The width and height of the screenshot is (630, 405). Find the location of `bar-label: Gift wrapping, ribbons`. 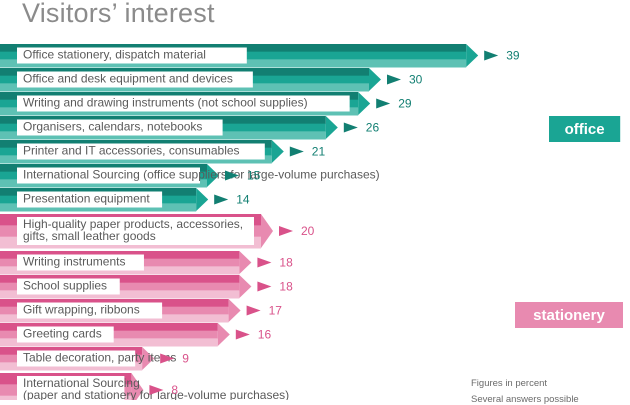

bar-label: Gift wrapping, ribbons is located at coordinates (81, 310).